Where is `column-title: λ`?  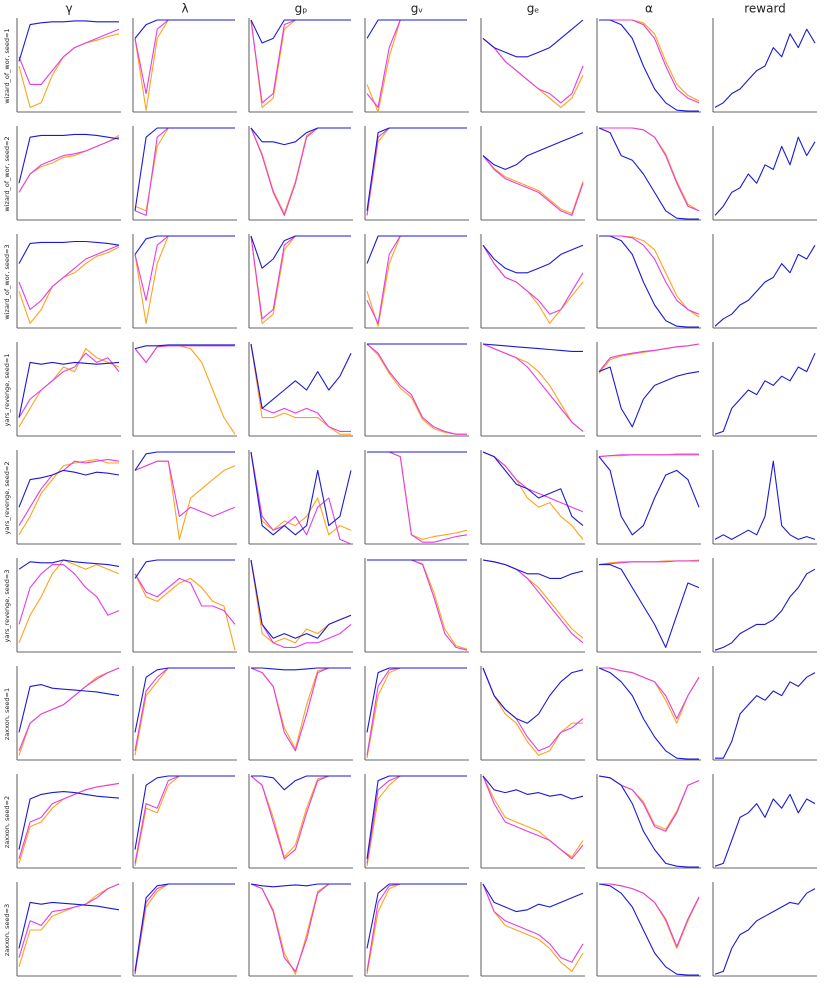 column-title: λ is located at coordinates (184, 9).